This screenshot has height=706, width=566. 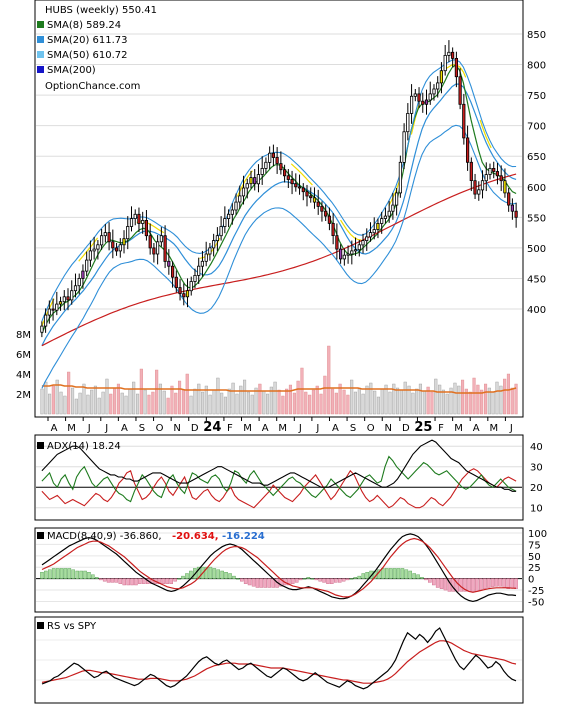 What do you see at coordinates (87, 40) in the screenshot?
I see `legend-label-sma20: SMA(20) 611.73` at bounding box center [87, 40].